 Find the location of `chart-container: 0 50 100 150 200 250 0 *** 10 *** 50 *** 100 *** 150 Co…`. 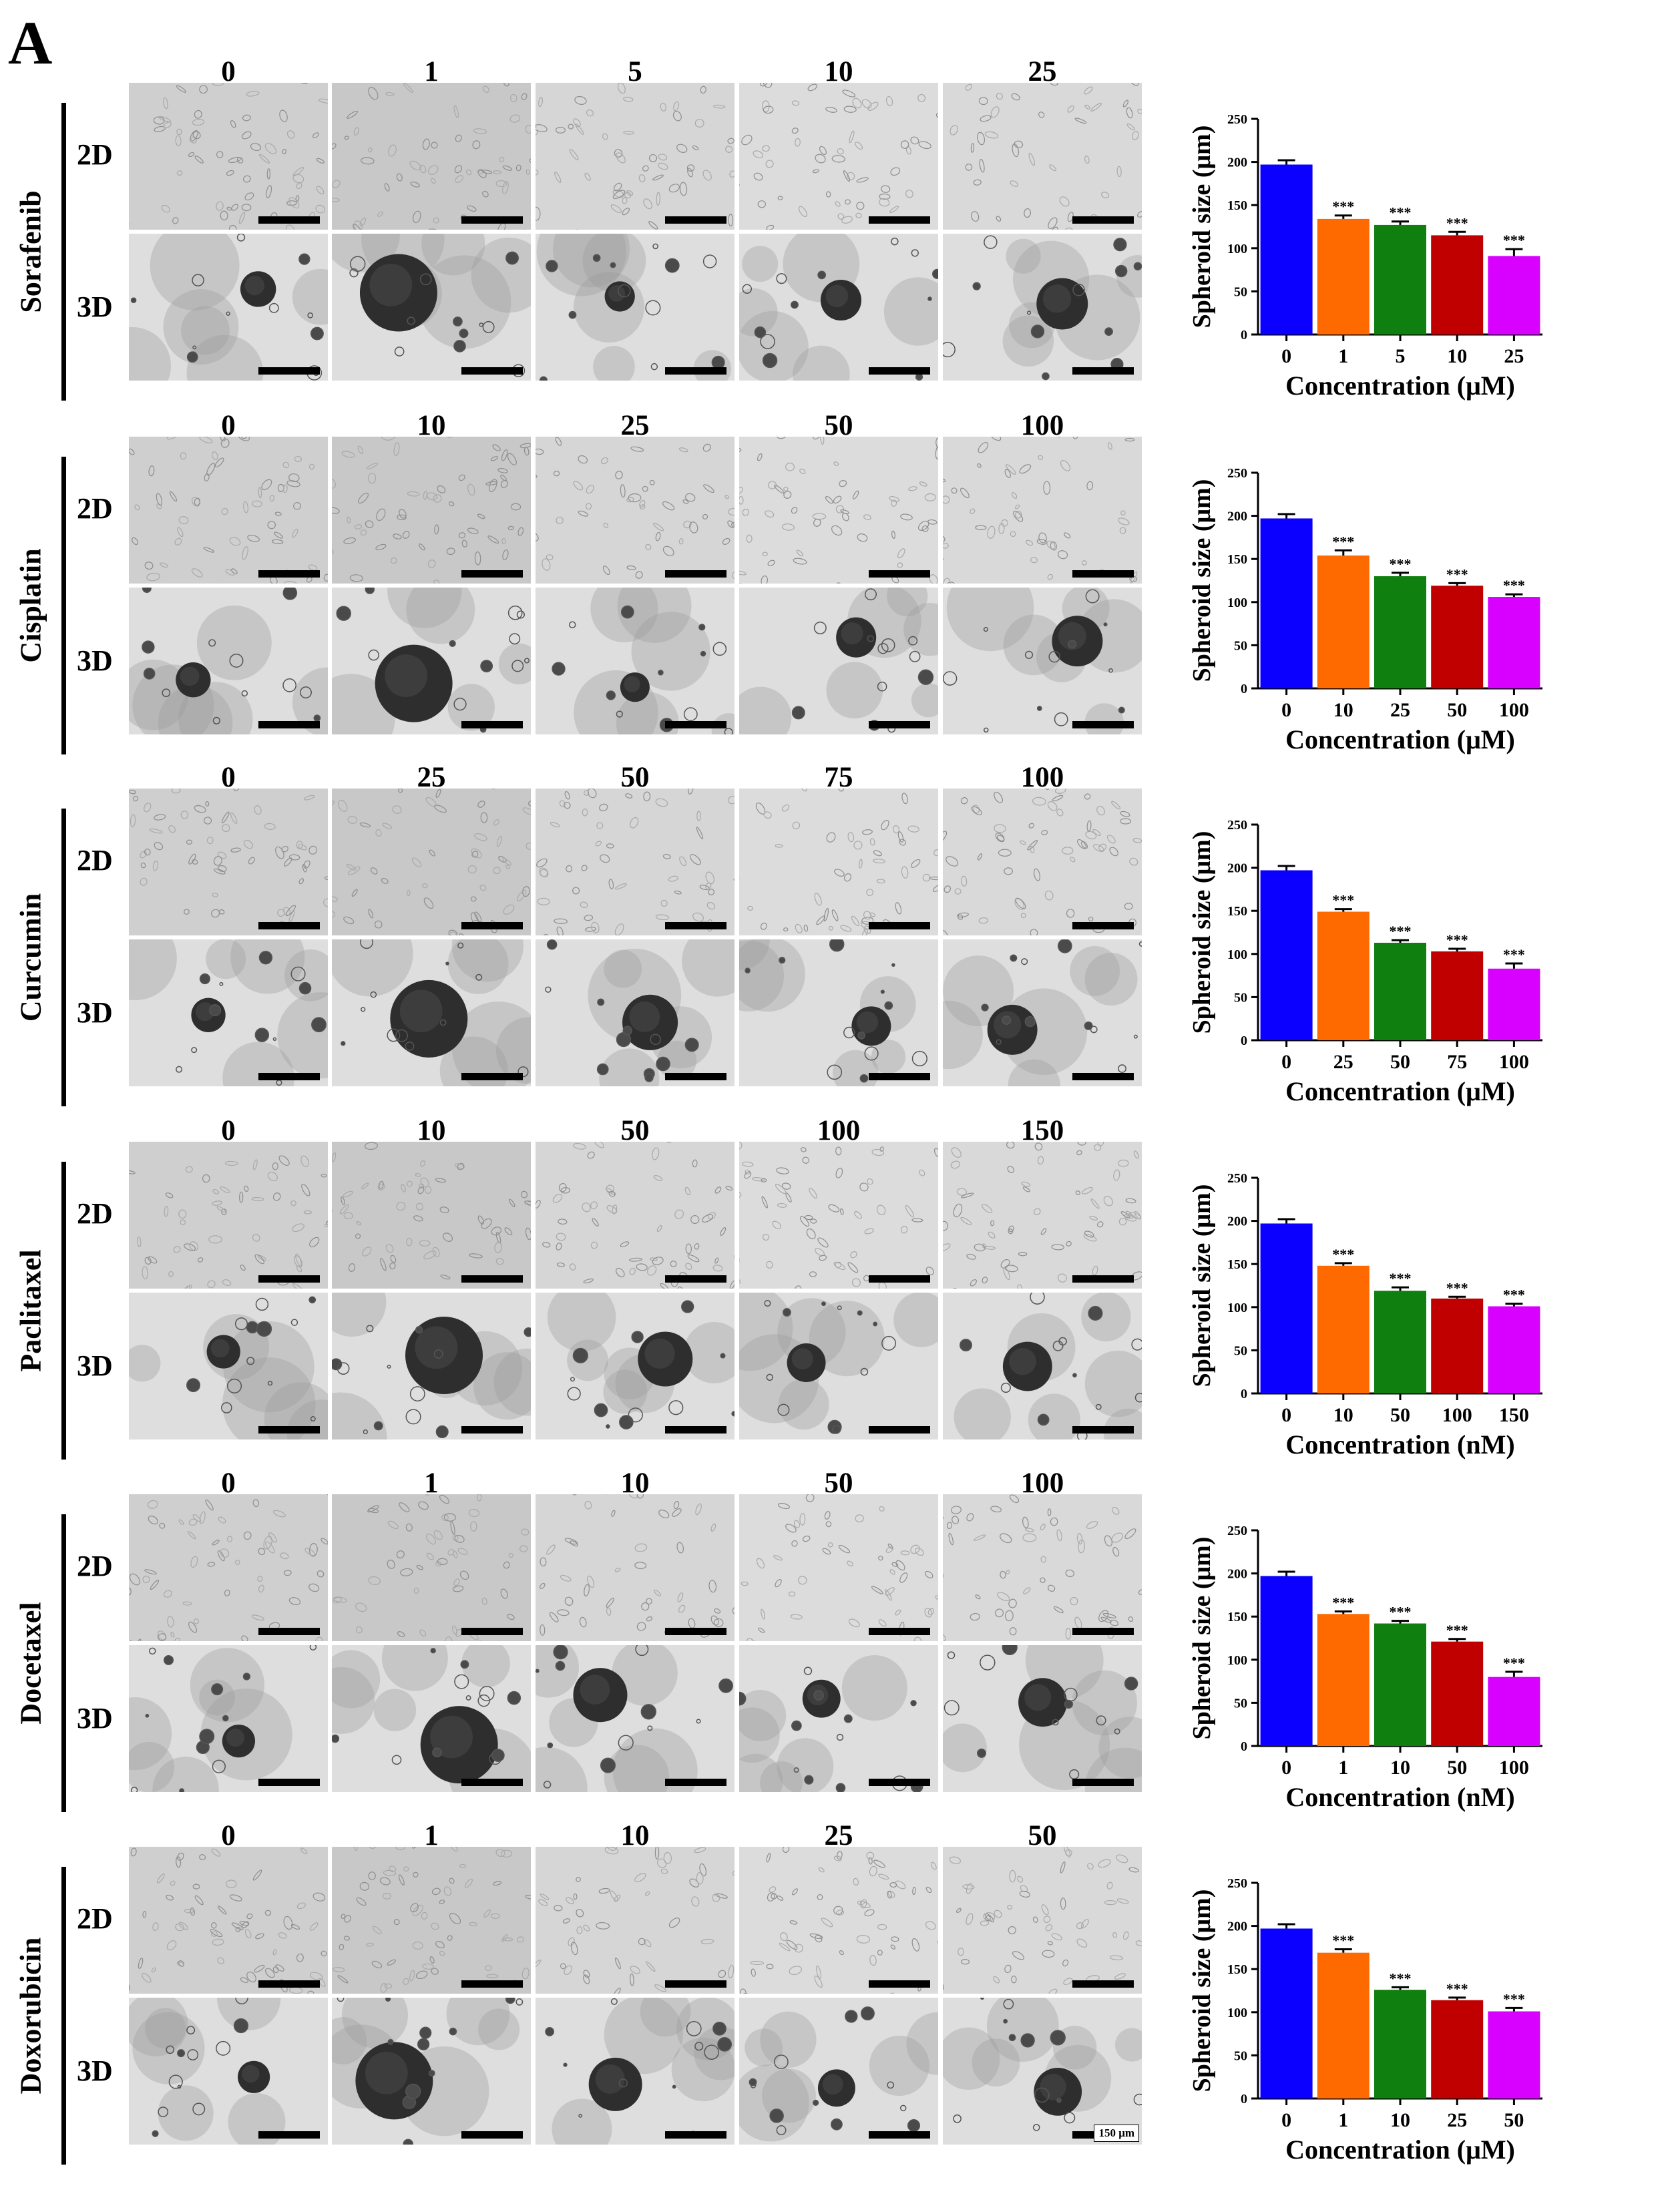

chart-container: 0 50 100 150 200 250 0 *** 10 *** 50 *** 100 *** 150 Co… is located at coordinates (1363, 1320).